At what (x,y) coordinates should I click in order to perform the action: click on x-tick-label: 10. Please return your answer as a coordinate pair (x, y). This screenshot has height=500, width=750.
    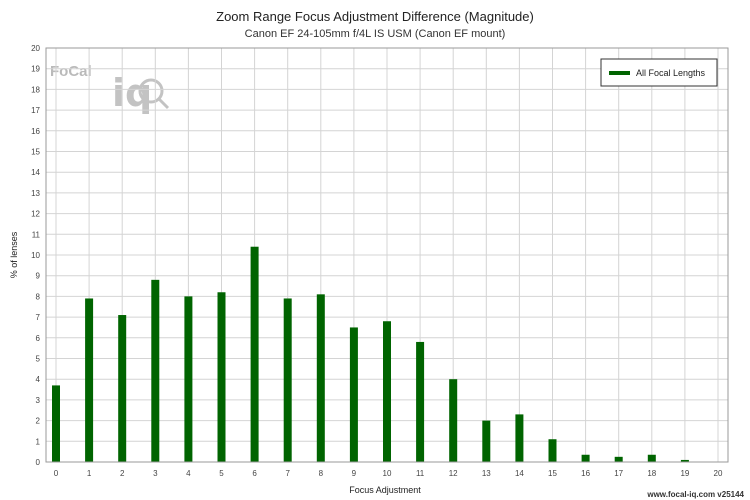
    Looking at the image, I should click on (387, 473).